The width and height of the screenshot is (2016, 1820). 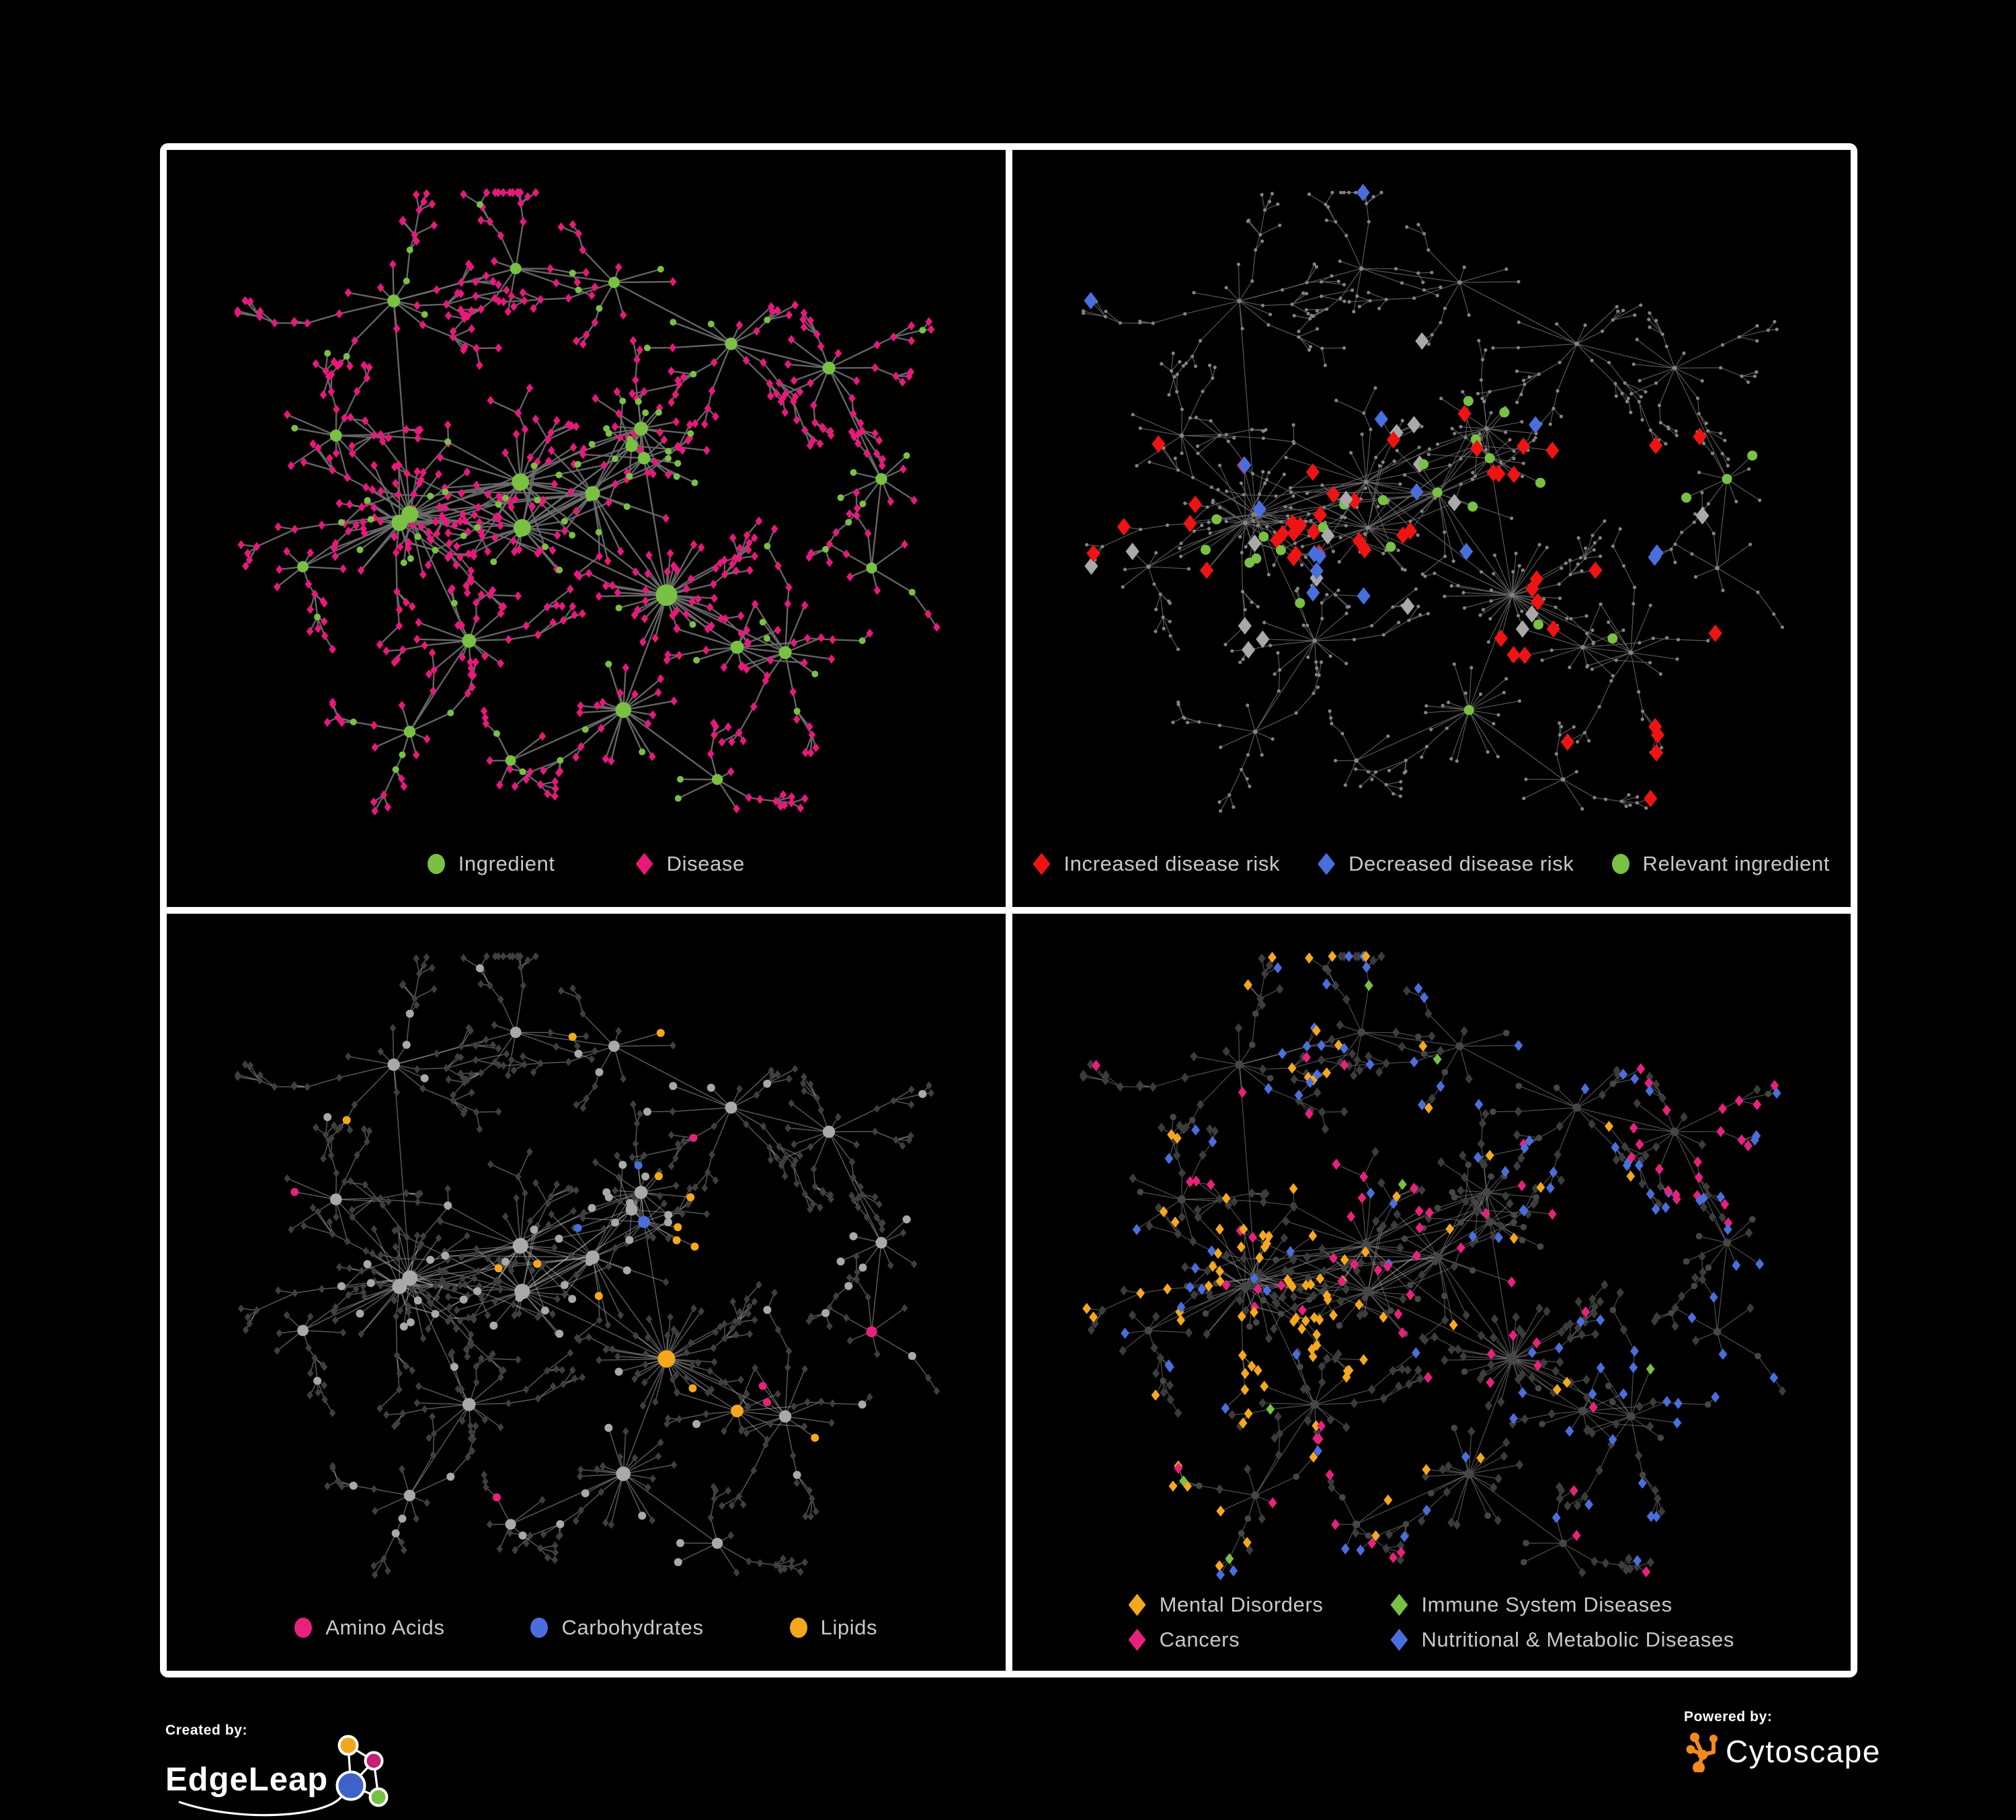 I want to click on cytoscape-credit: Powered by: Cytoscape, so click(x=1782, y=1740).